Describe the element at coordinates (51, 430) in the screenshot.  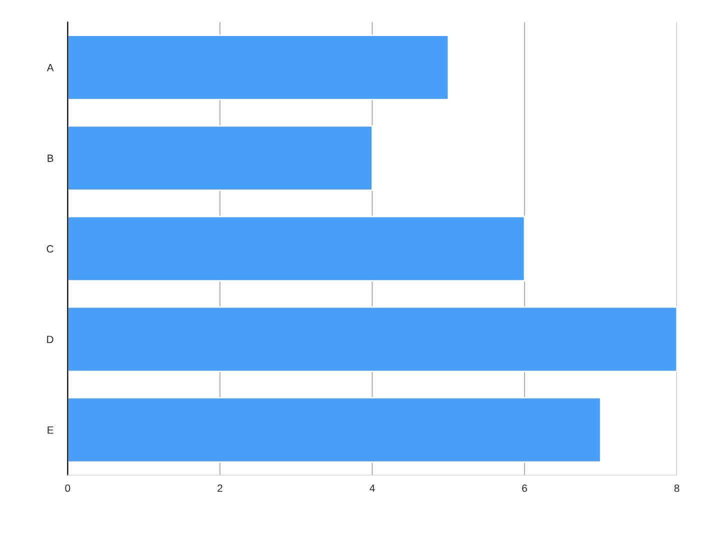
I see `y-tick-label: E` at that location.